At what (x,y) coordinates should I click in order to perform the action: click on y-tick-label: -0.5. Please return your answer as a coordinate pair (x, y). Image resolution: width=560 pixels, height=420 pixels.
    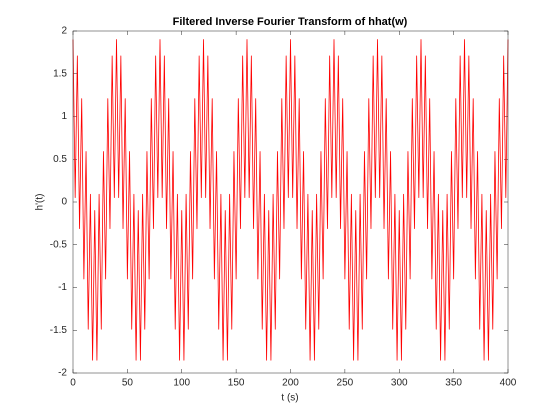
    Looking at the image, I should click on (59, 244).